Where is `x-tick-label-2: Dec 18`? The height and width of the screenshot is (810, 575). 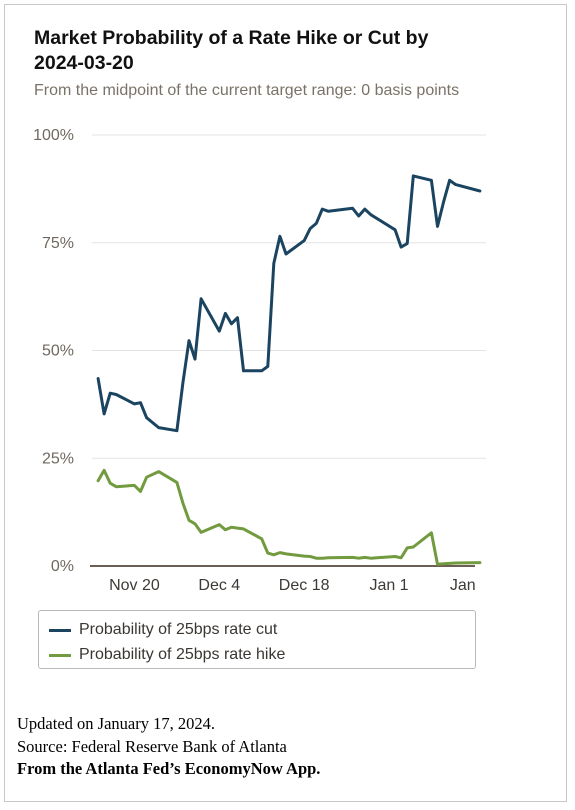
x-tick-label-2: Dec 18 is located at coordinates (304, 585).